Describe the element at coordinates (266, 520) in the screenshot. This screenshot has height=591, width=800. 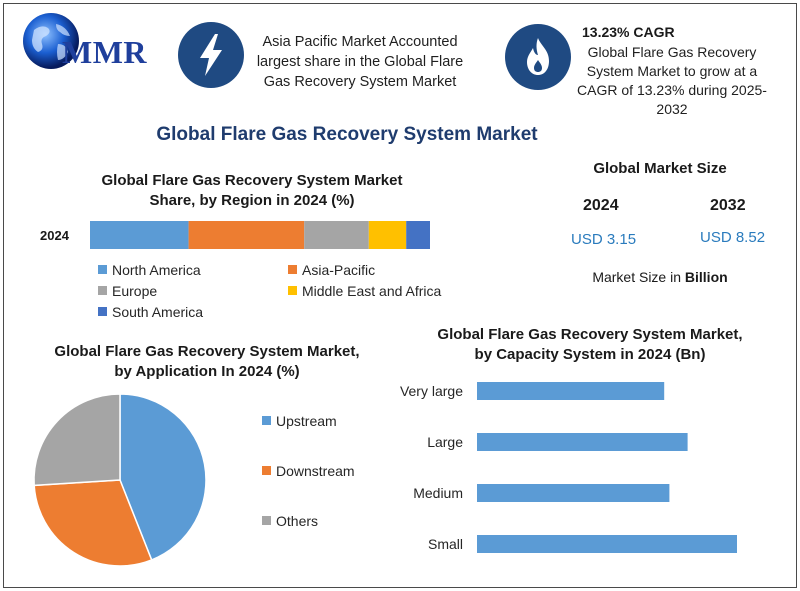
I see `application-legend-item-2-swatch` at that location.